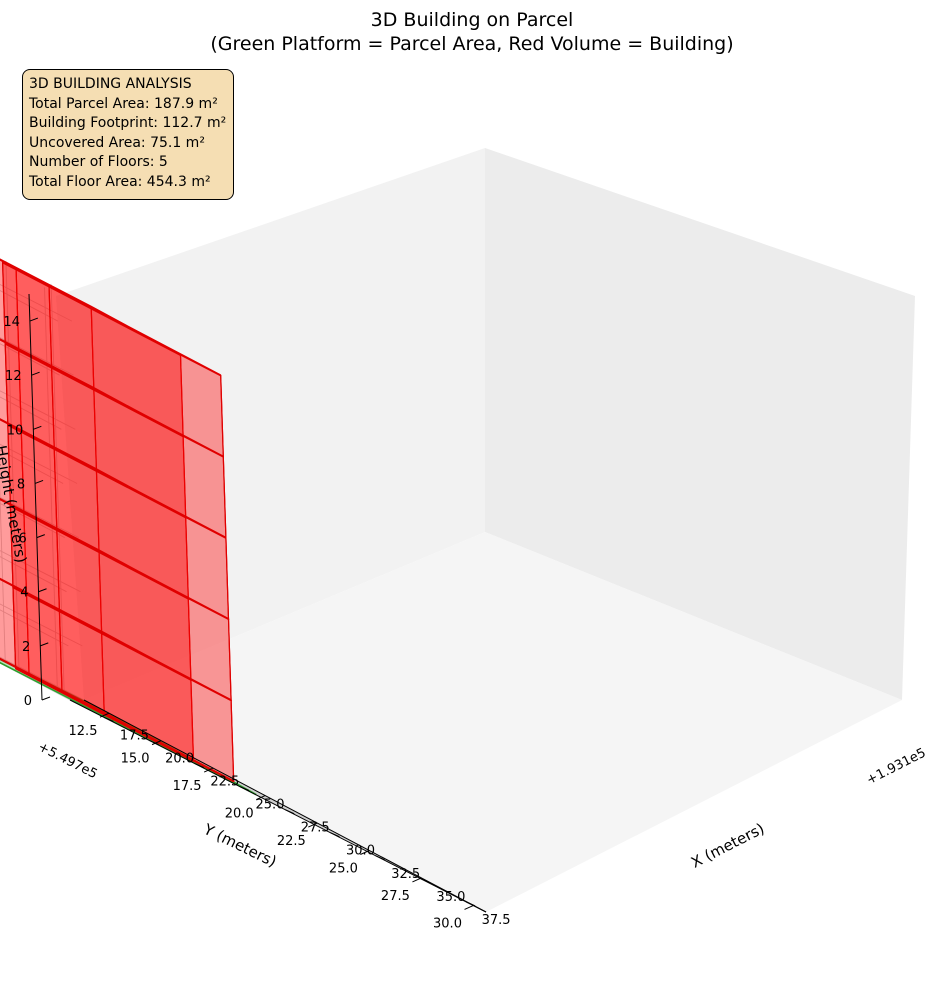  What do you see at coordinates (24, 593) in the screenshot?
I see `z-tick-label: 4` at bounding box center [24, 593].